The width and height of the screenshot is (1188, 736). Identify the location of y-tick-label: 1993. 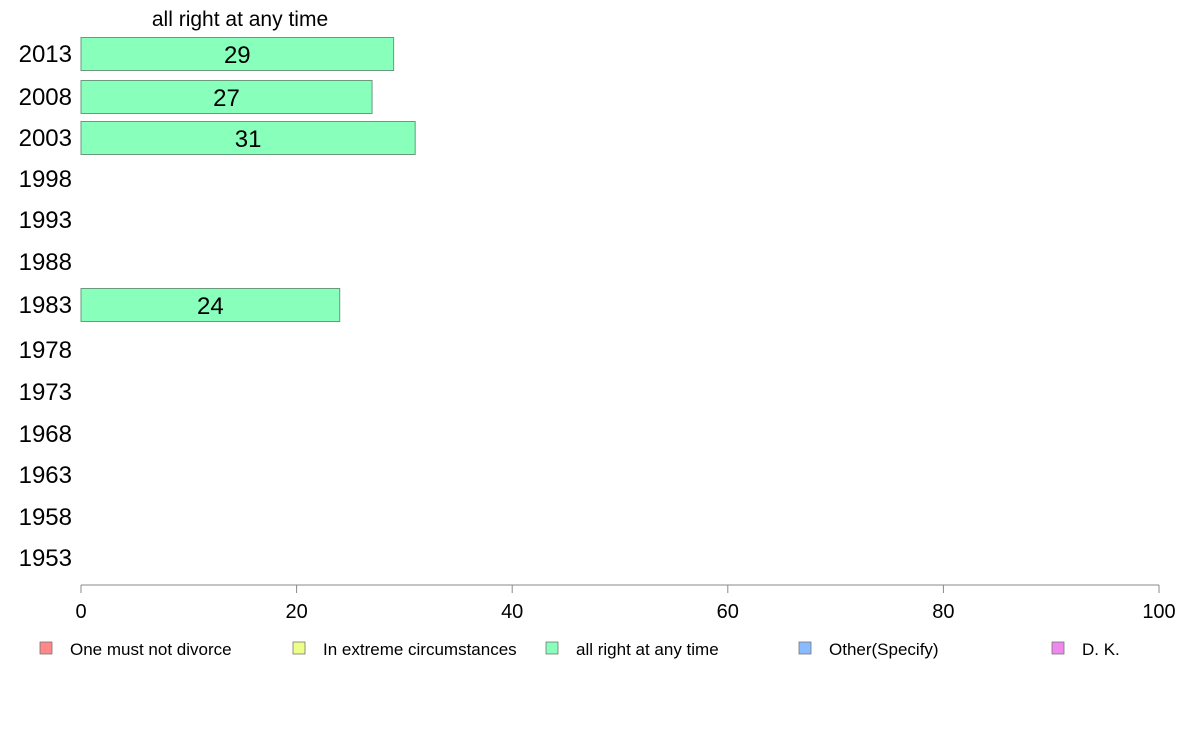
(45, 220).